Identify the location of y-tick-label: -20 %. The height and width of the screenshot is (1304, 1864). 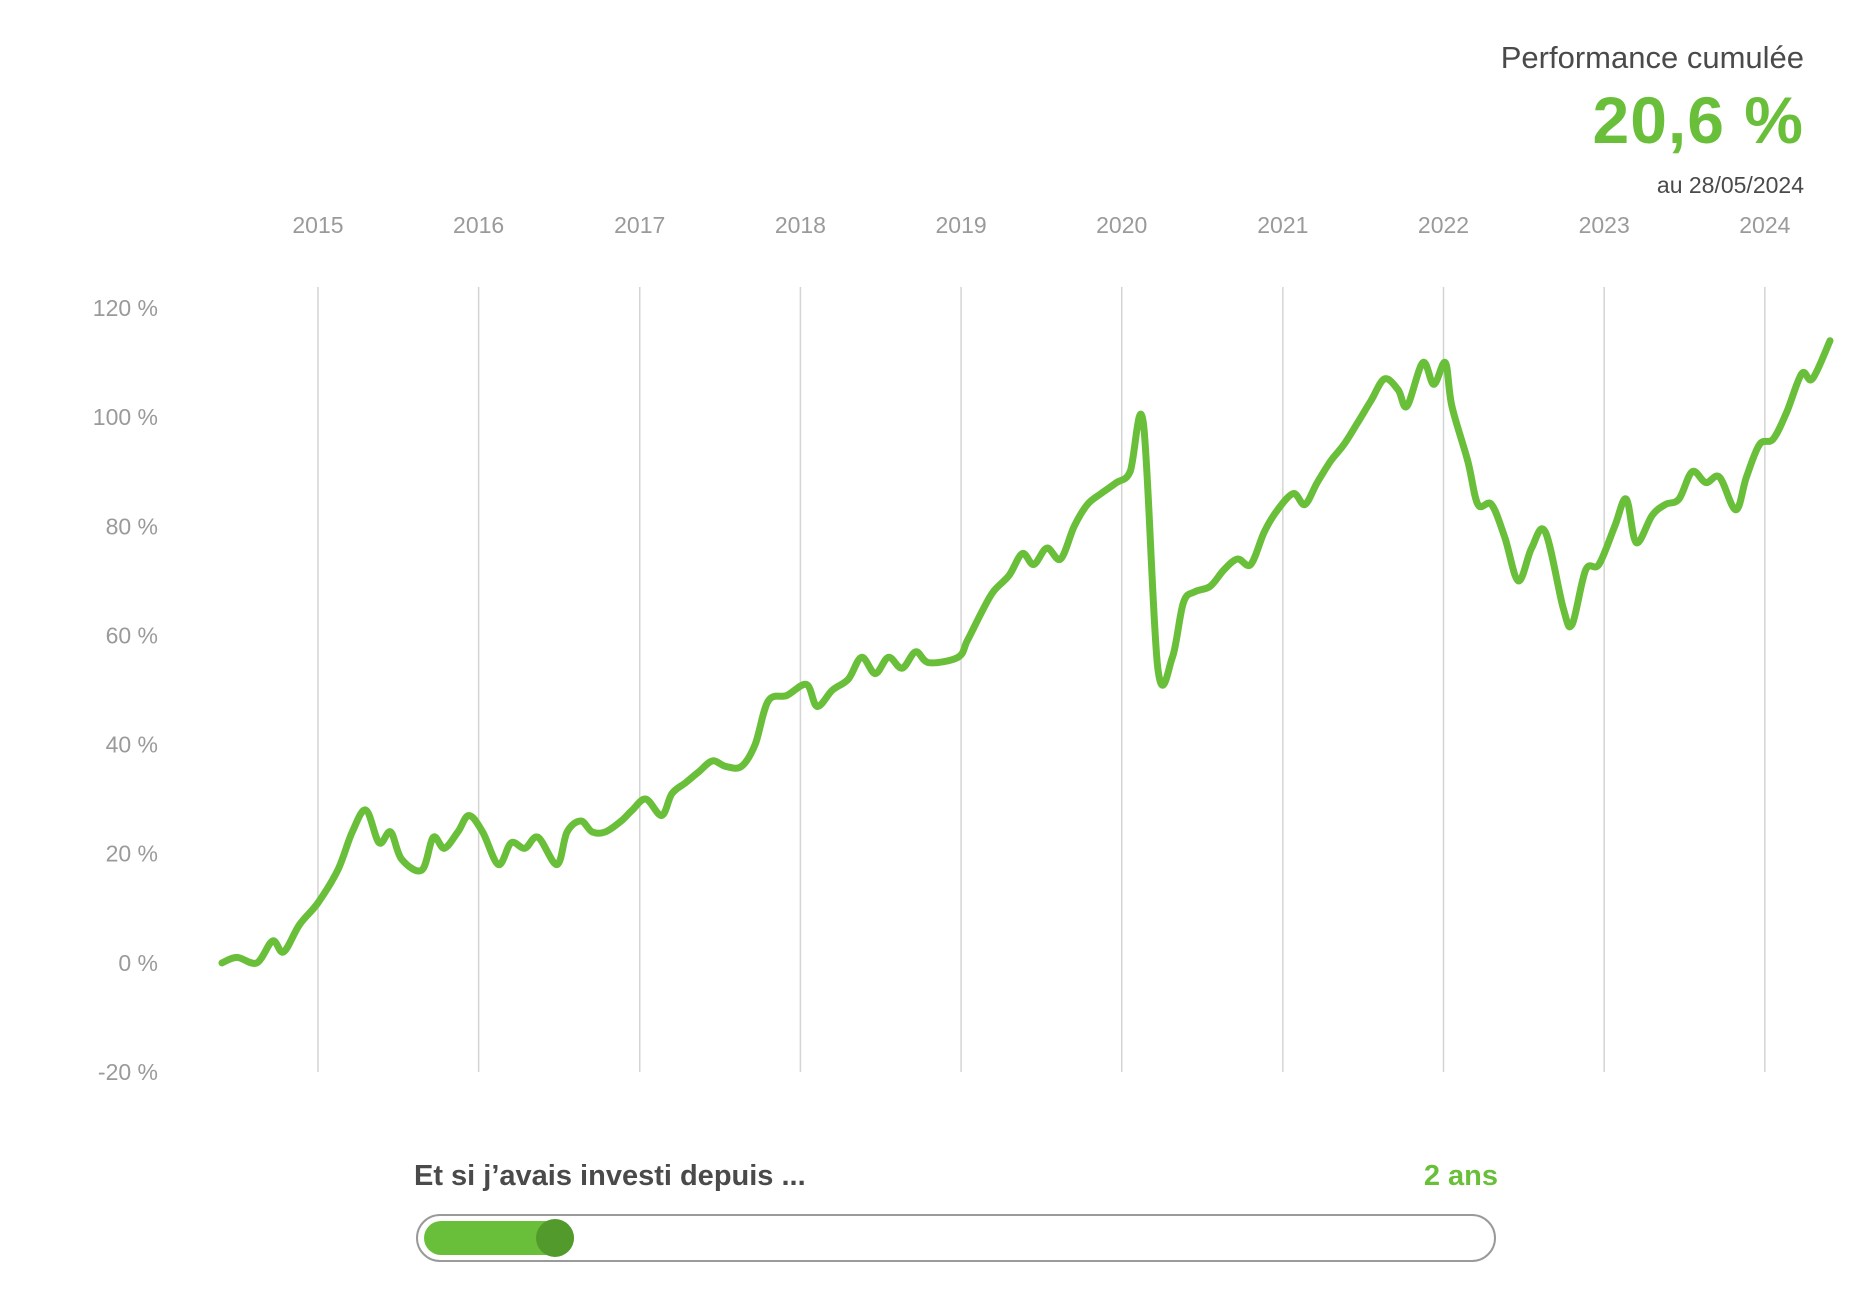
(128, 1072).